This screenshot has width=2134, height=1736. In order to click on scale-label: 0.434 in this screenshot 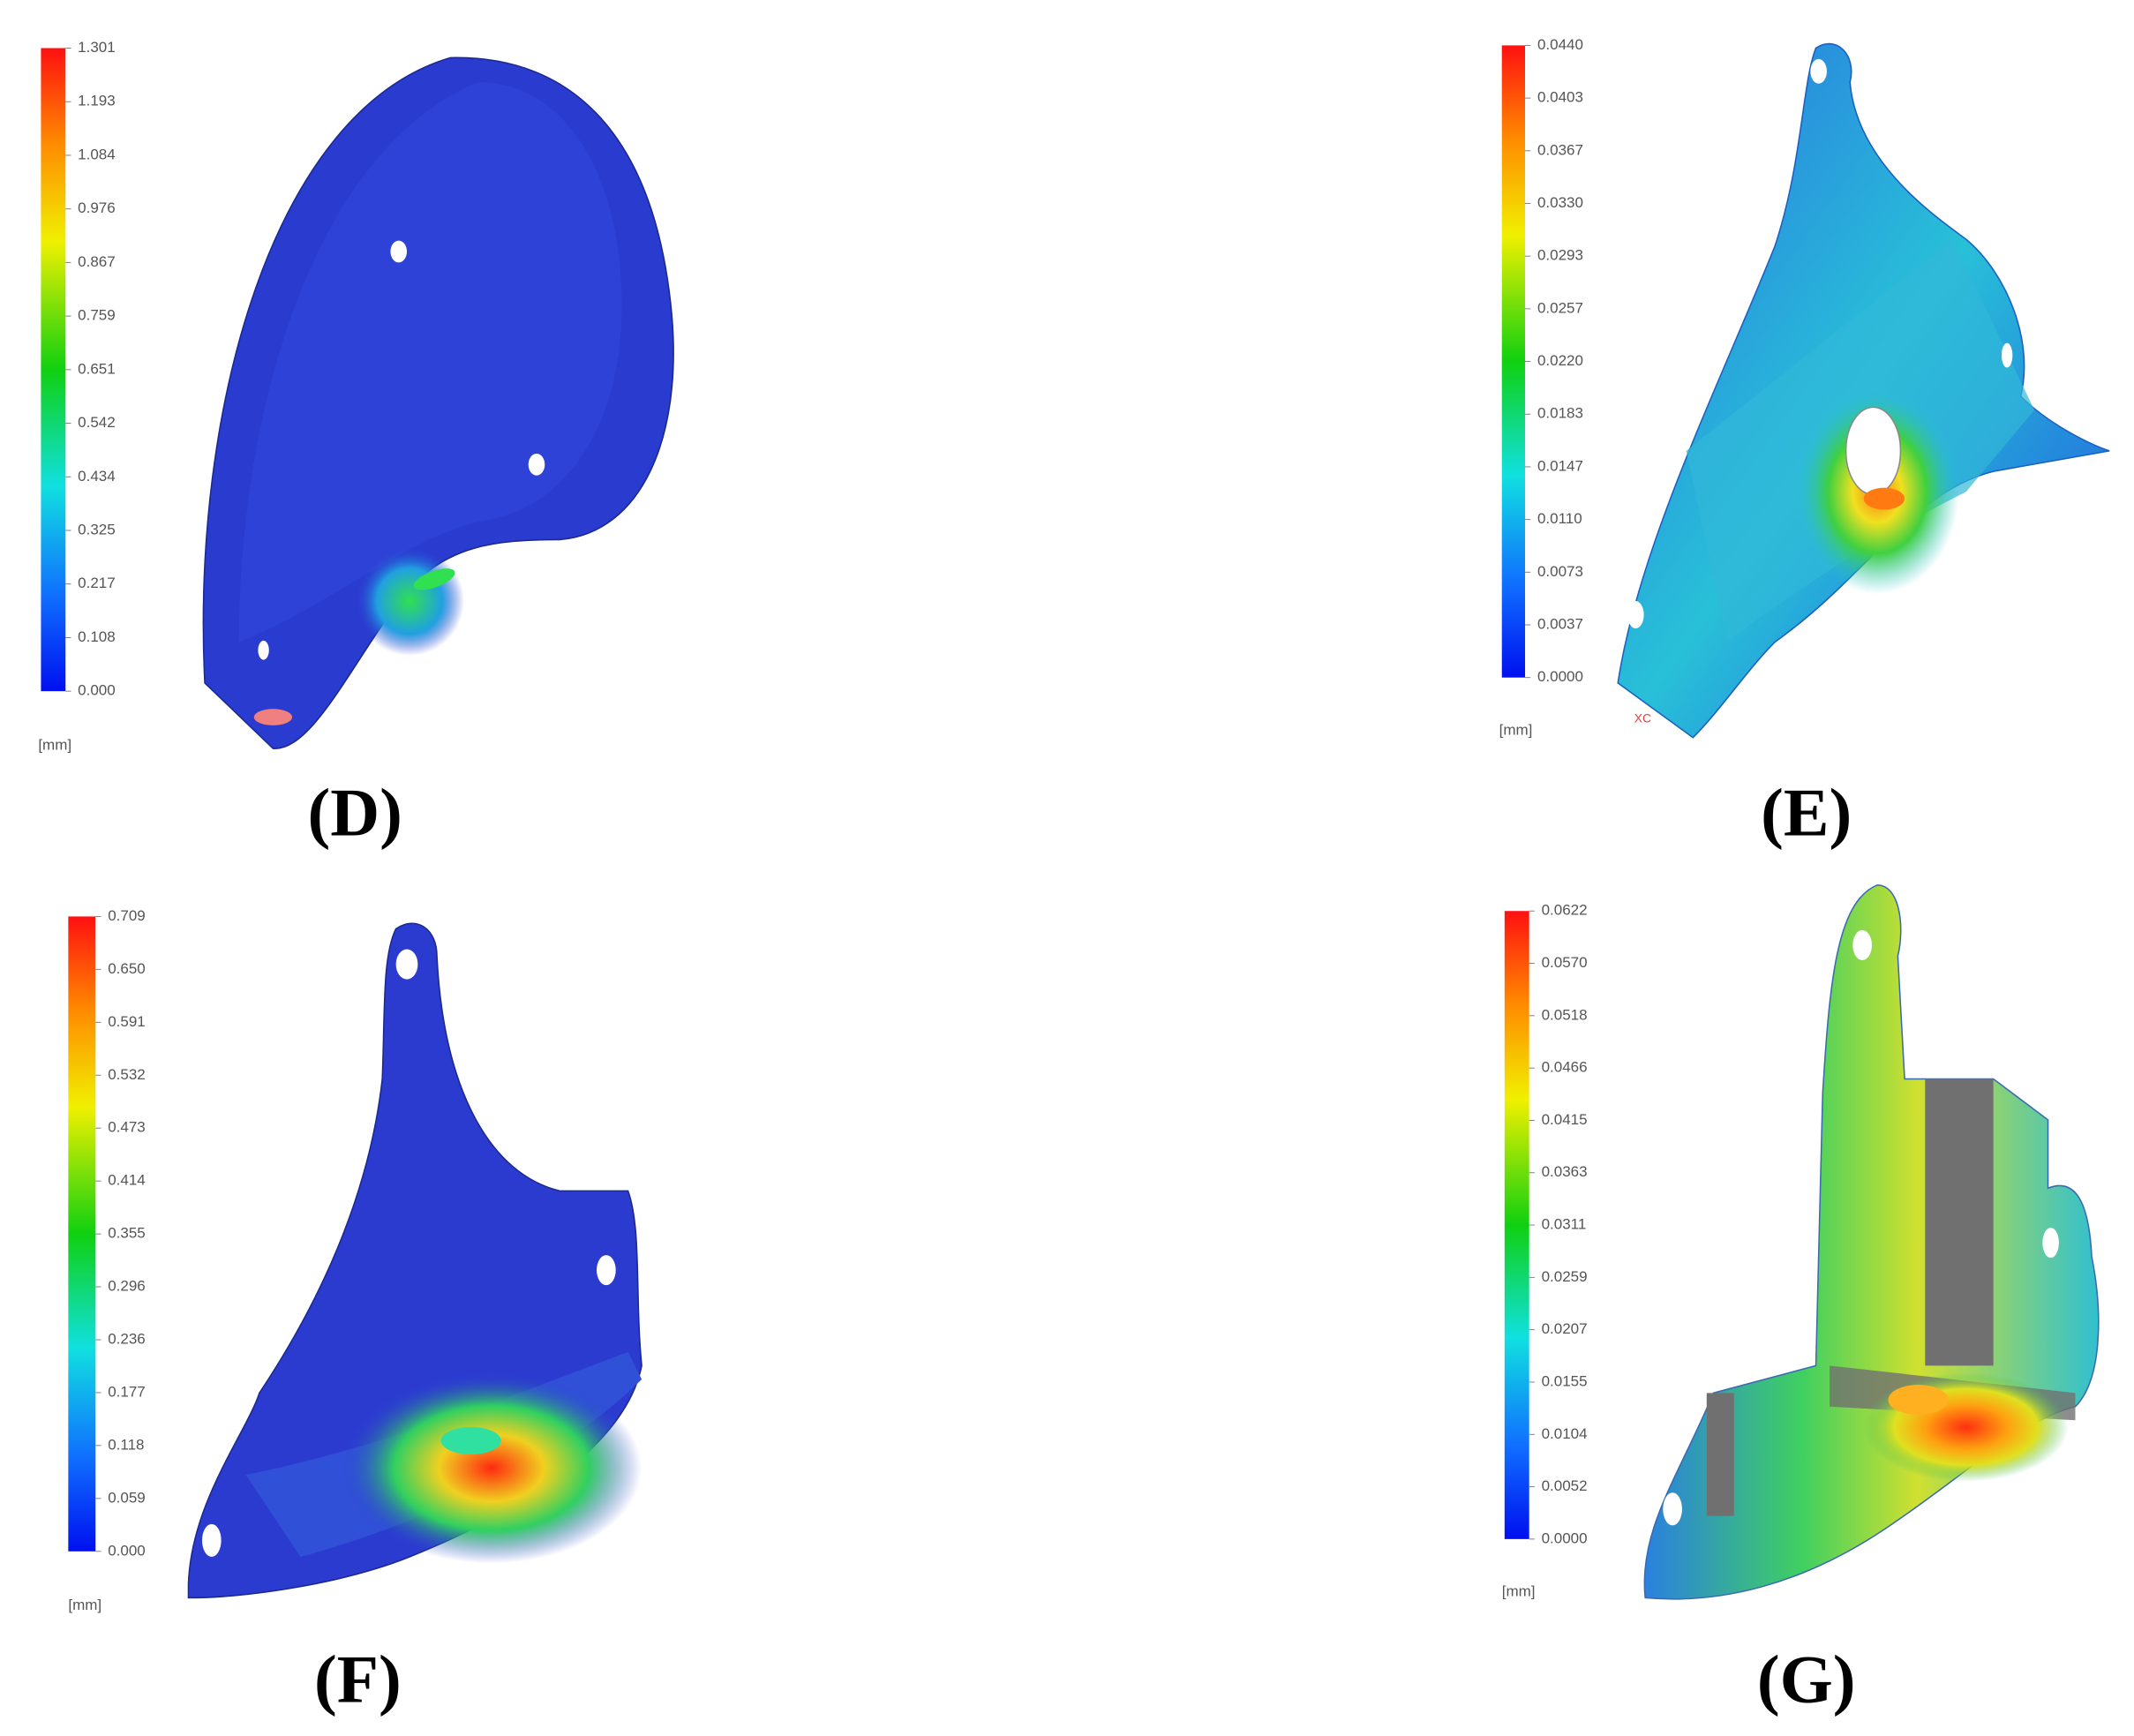, I will do `click(97, 477)`.